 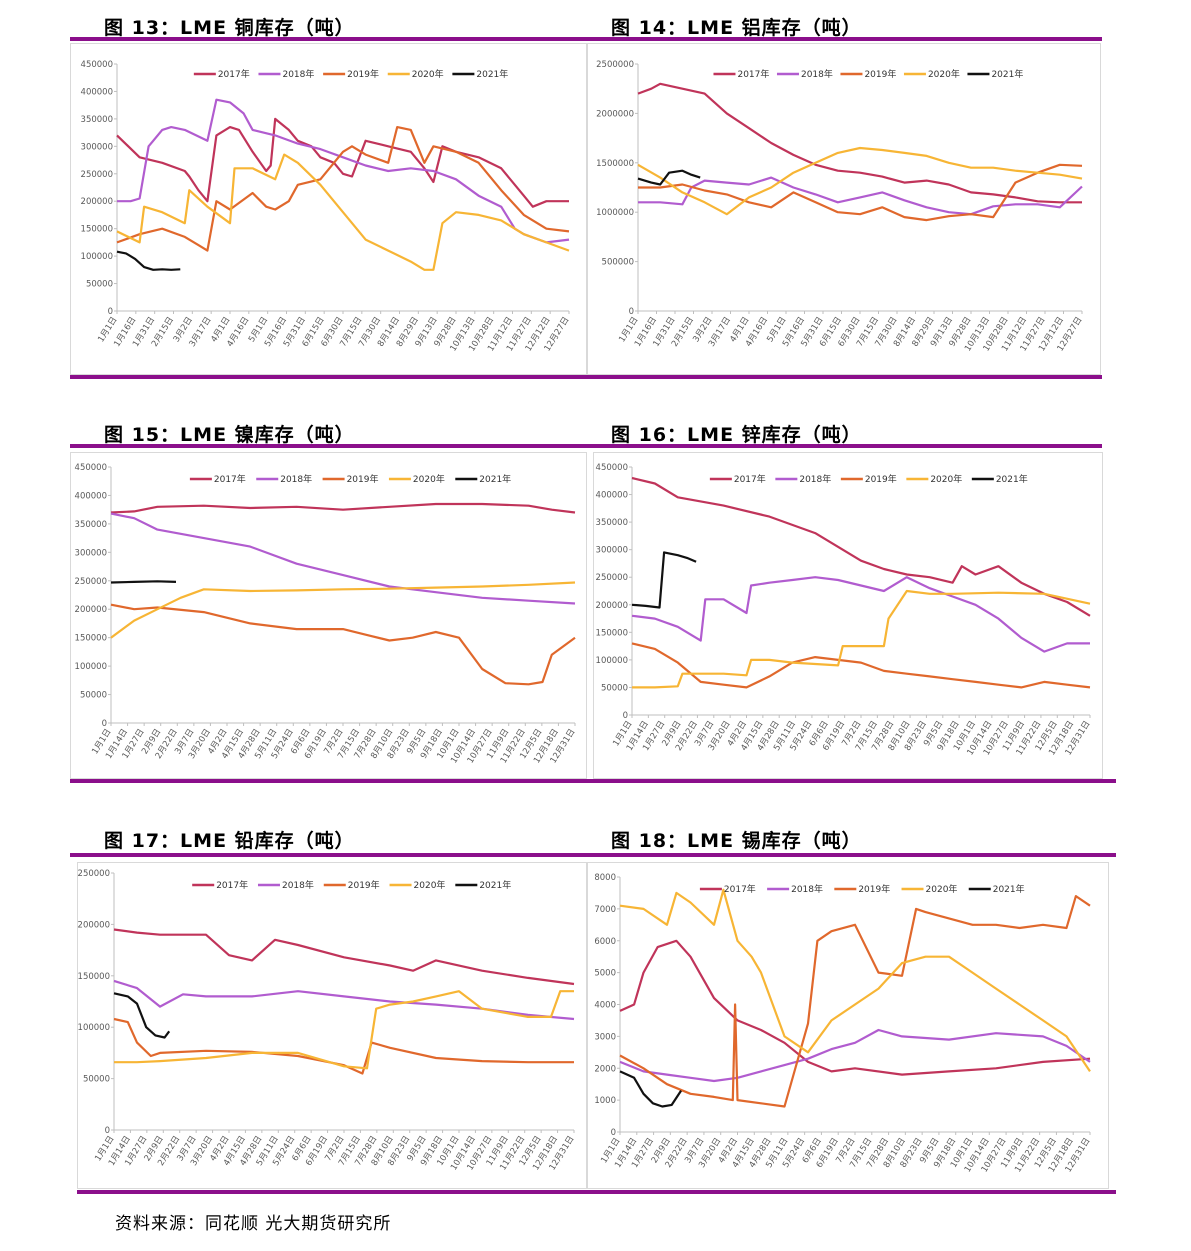 I want to click on y-tick-label: 500000, so click(x=618, y=263).